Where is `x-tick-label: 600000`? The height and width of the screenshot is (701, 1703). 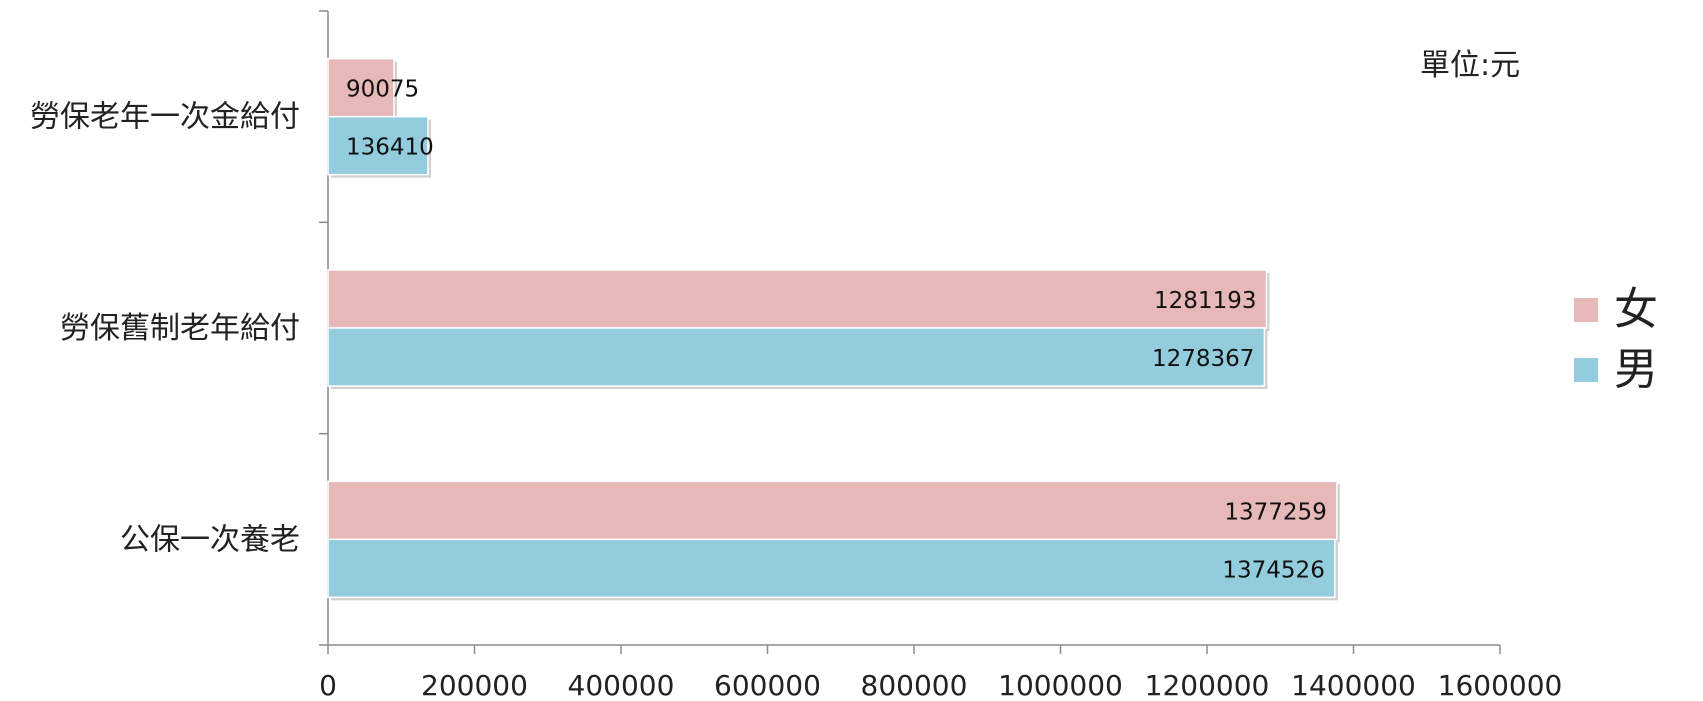
x-tick-label: 600000 is located at coordinates (767, 685).